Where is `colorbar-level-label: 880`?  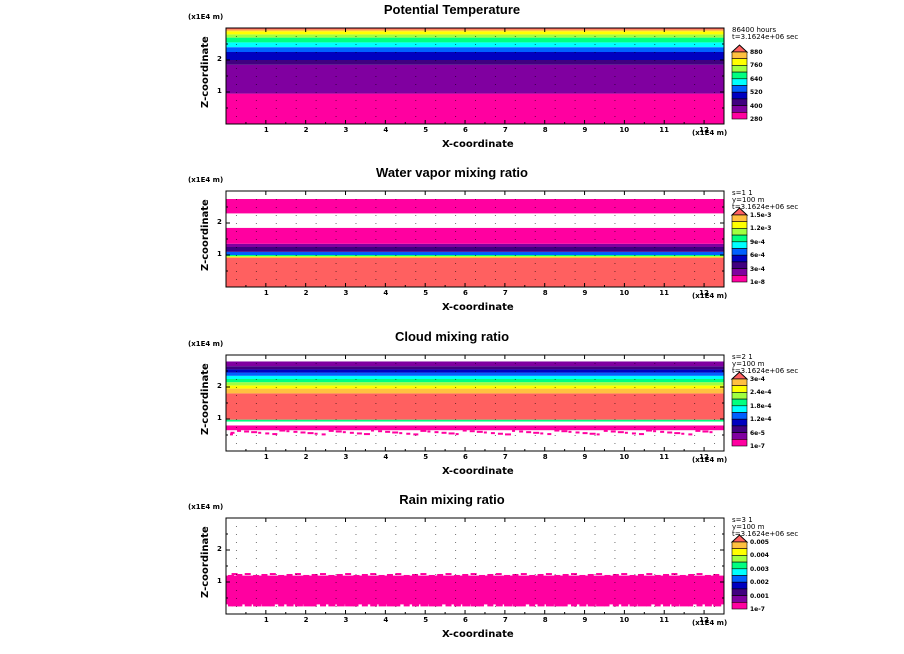
colorbar-level-label: 880 is located at coordinates (756, 52).